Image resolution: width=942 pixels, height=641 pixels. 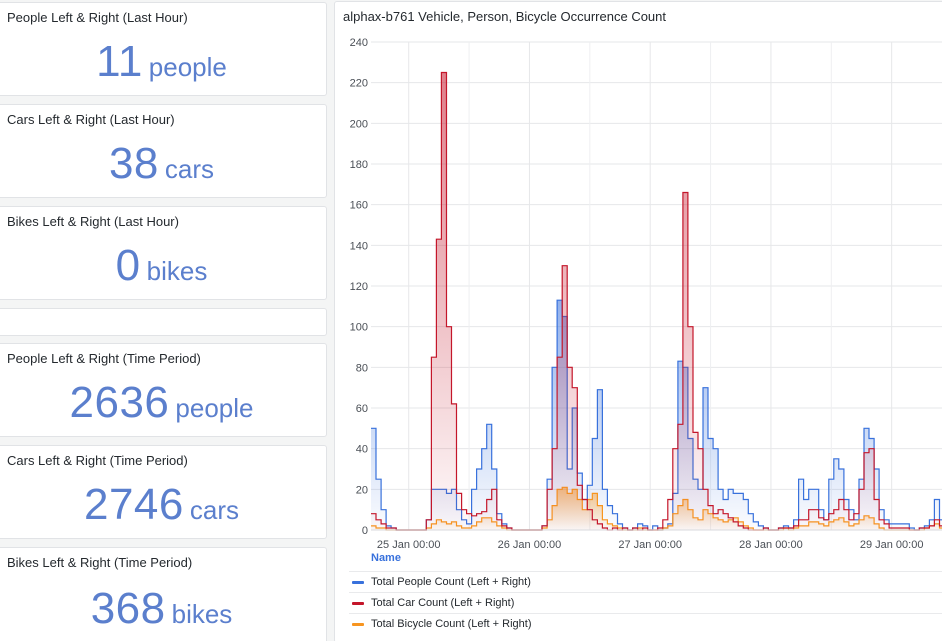 What do you see at coordinates (650, 545) in the screenshot?
I see `x-tick-label: 27 Jan 00:00` at bounding box center [650, 545].